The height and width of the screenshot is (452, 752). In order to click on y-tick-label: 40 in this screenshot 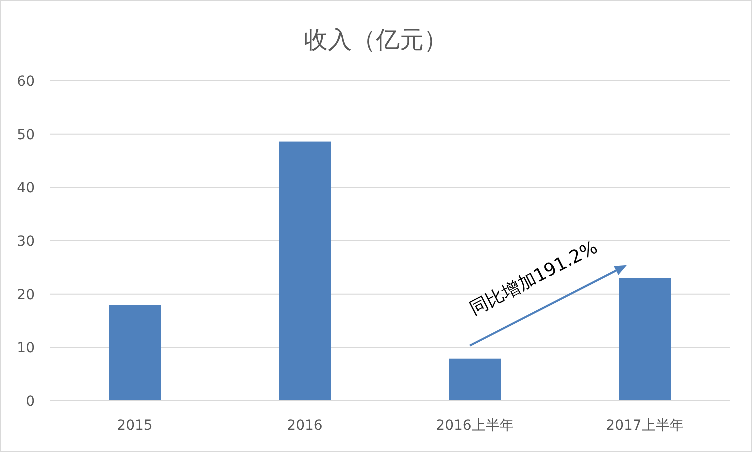, I will do `click(26, 188)`.